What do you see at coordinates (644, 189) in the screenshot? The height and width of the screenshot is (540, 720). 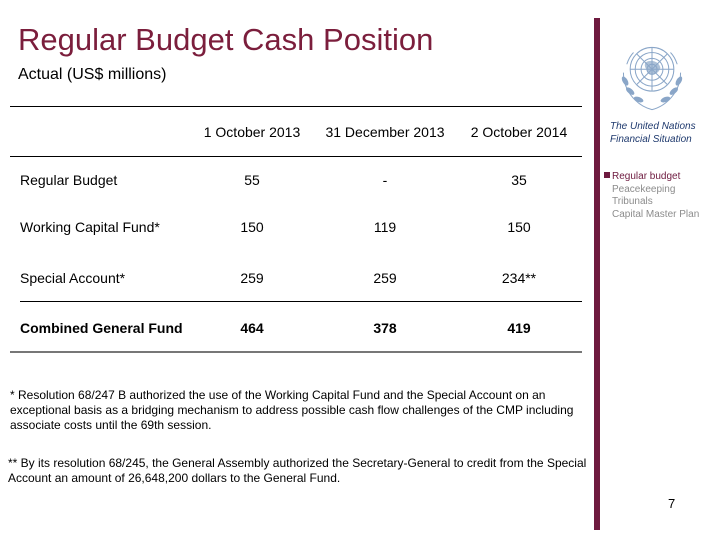 I see `sidebar-item-label: Peacekeeping` at bounding box center [644, 189].